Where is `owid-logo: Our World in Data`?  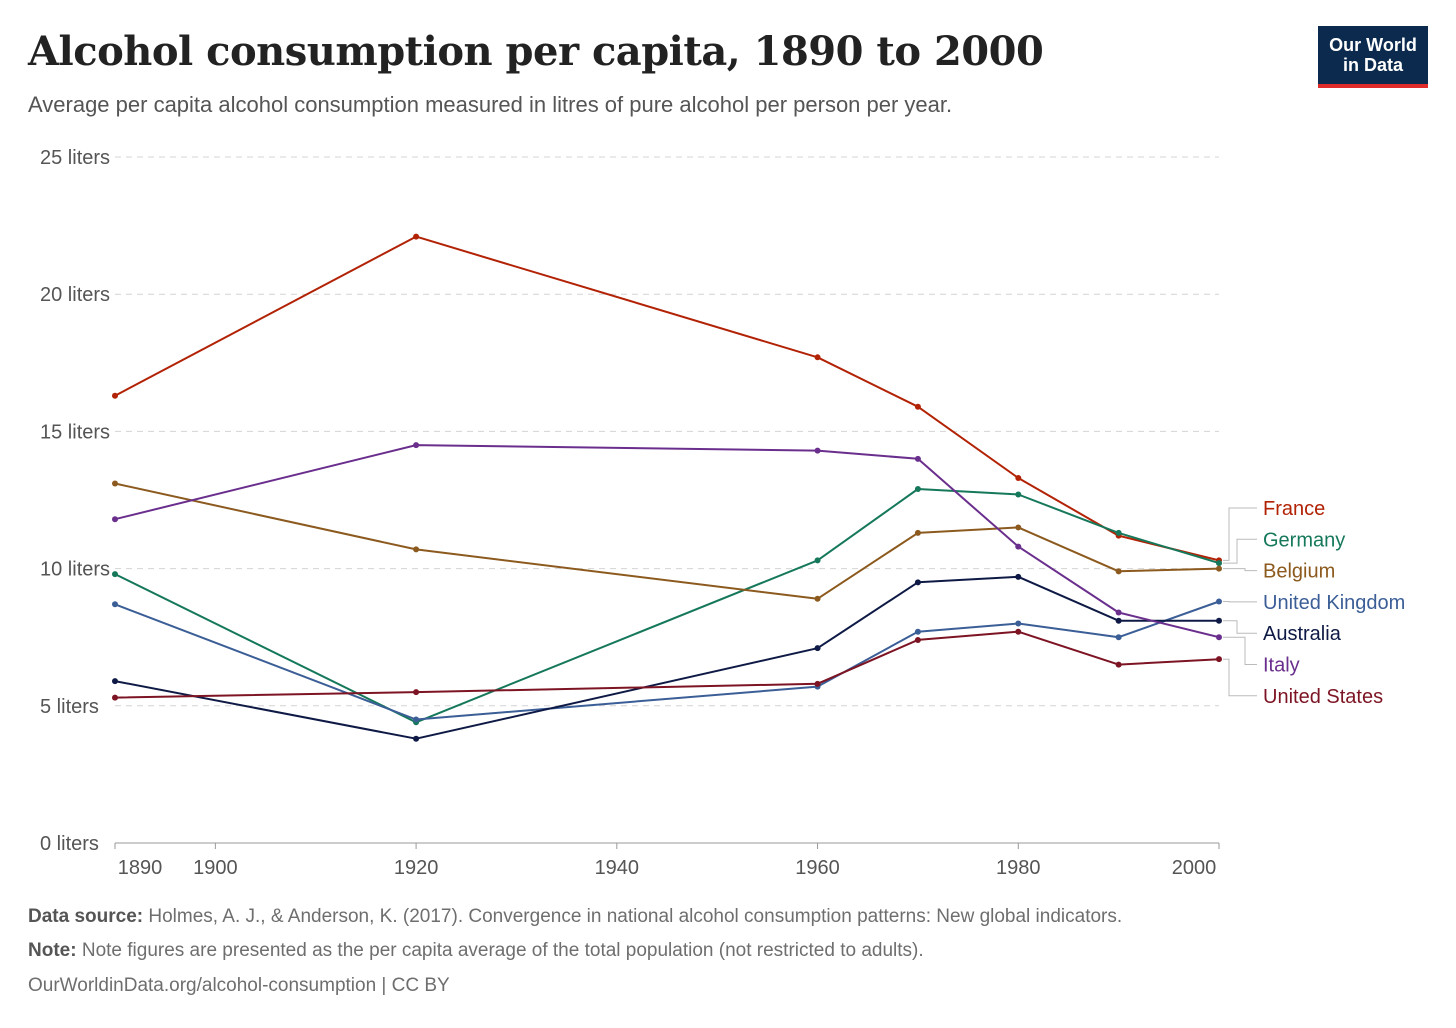 owid-logo: Our World in Data is located at coordinates (1373, 57).